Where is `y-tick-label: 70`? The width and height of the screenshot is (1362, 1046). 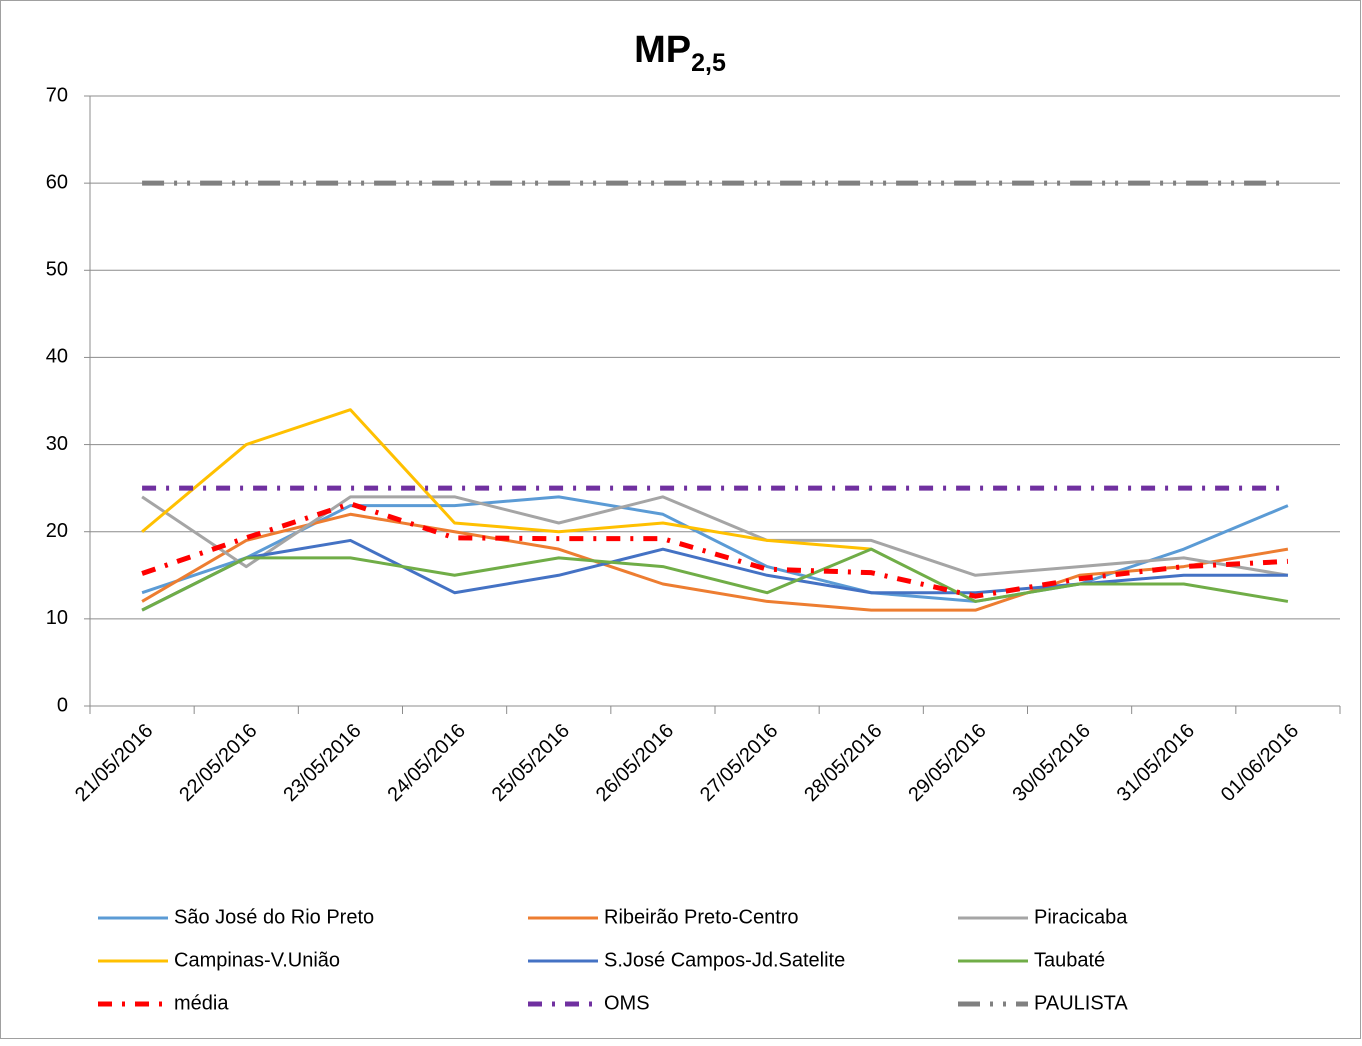 y-tick-label: 70 is located at coordinates (57, 95).